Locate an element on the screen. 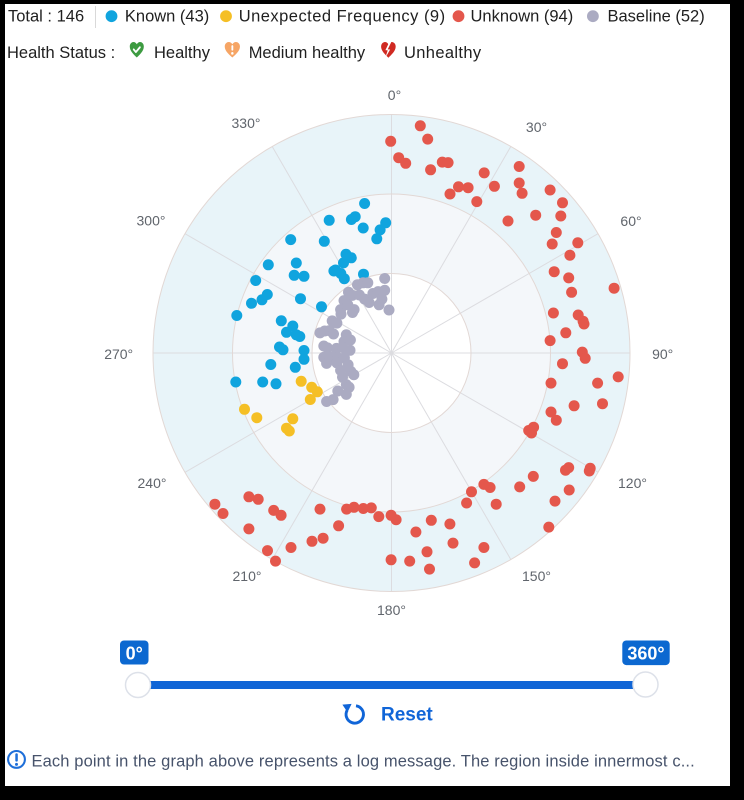 This screenshot has width=744, height=800. svg-text: Reset is located at coordinates (407, 715).